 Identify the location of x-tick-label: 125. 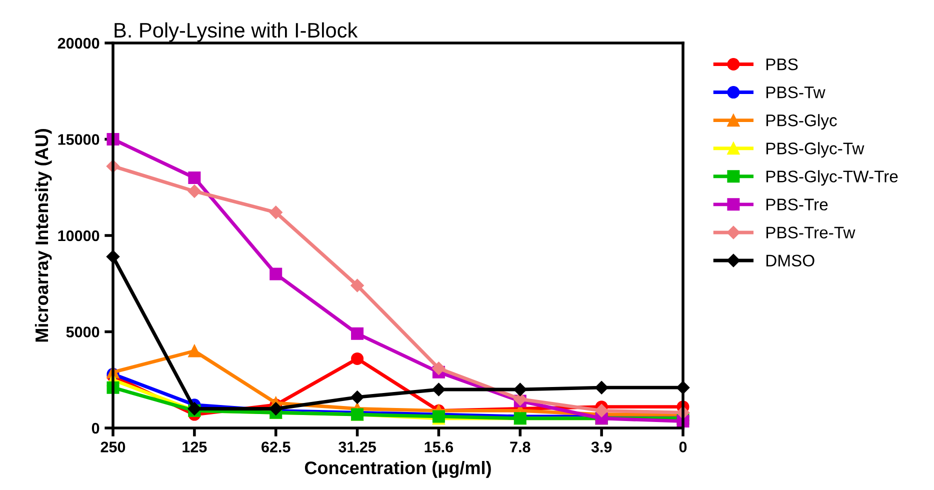
(194, 447).